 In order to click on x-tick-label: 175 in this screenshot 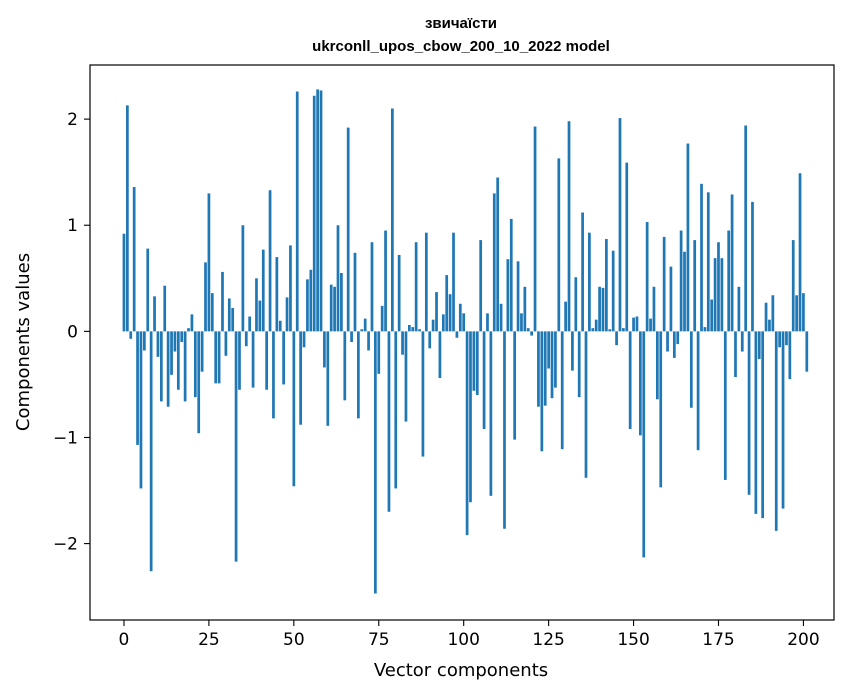, I will do `click(718, 640)`.